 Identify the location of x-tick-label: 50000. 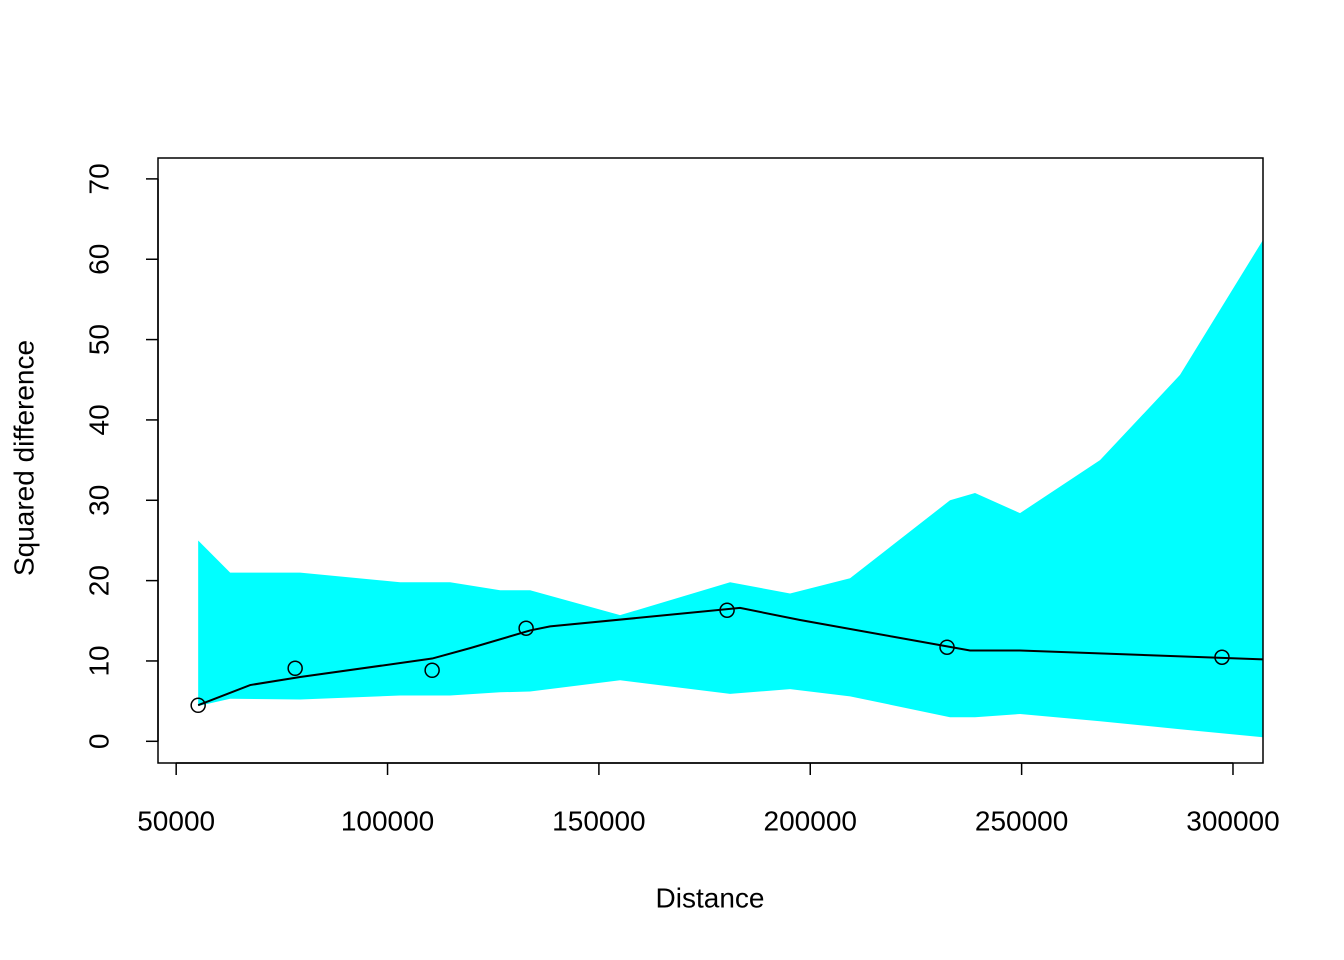
(176, 820).